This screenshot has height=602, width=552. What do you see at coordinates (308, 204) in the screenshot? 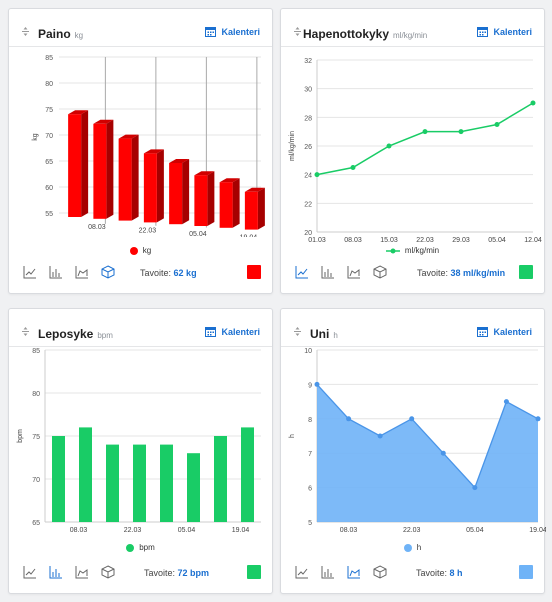
I see `y-tick-label: 22` at bounding box center [308, 204].